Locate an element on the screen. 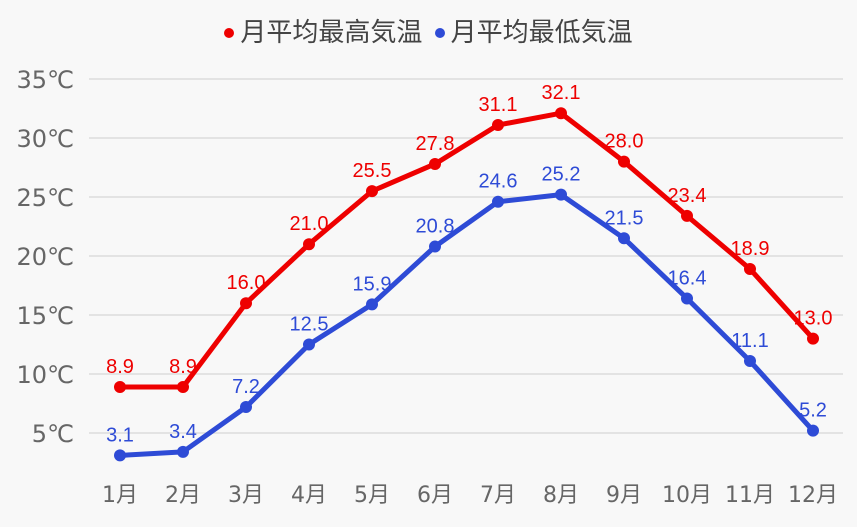  data-label: 5.2 is located at coordinates (813, 411).